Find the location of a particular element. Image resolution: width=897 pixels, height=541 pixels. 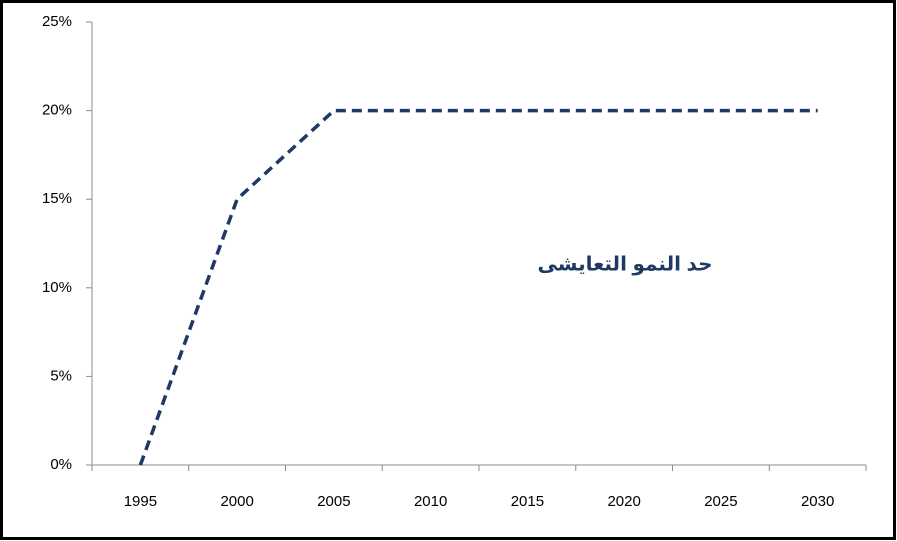

x-tick-label: 2010 is located at coordinates (430, 501).